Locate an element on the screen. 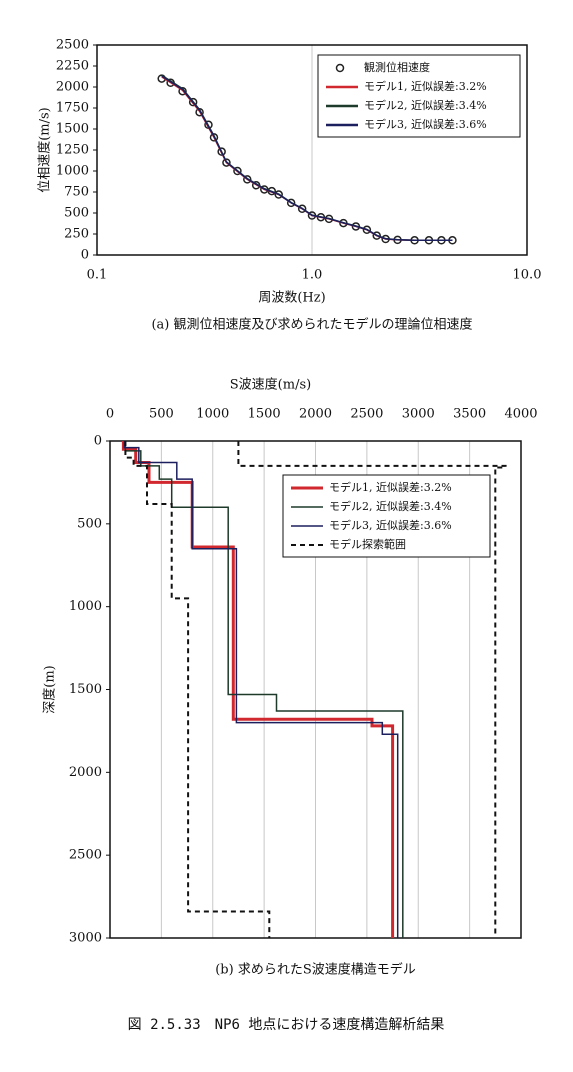 The width and height of the screenshot is (573, 1072). x-tick-label: 4000 is located at coordinates (520, 414).